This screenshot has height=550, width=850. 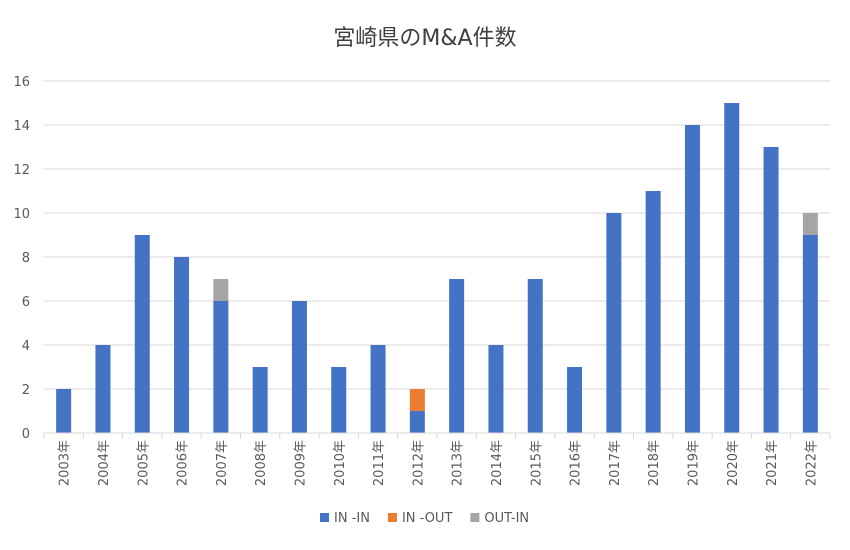 I want to click on y-axis: 0 2 4 6 8 10 12 14 16, so click(x=21, y=258).